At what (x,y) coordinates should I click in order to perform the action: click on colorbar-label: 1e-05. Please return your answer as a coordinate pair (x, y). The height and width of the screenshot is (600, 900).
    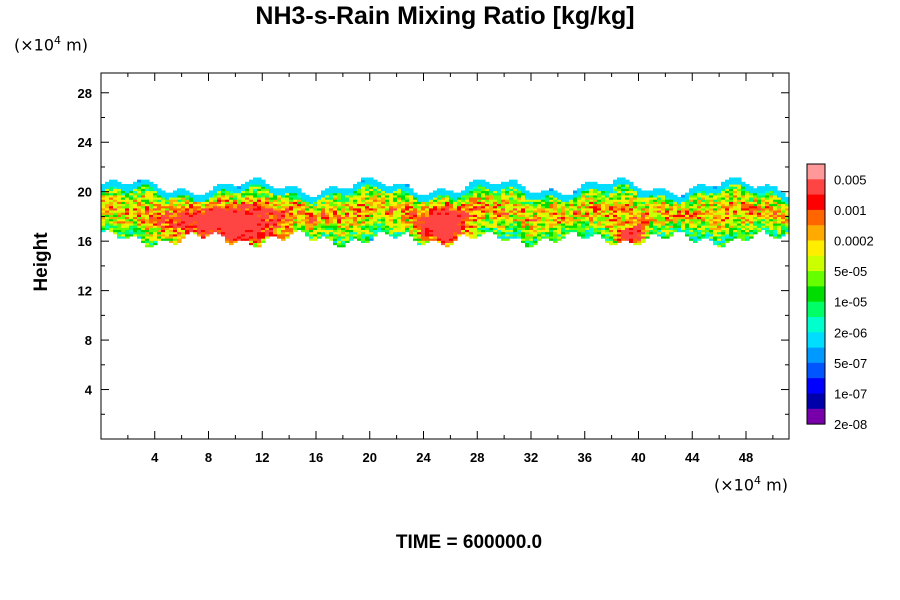
    Looking at the image, I should click on (850, 302).